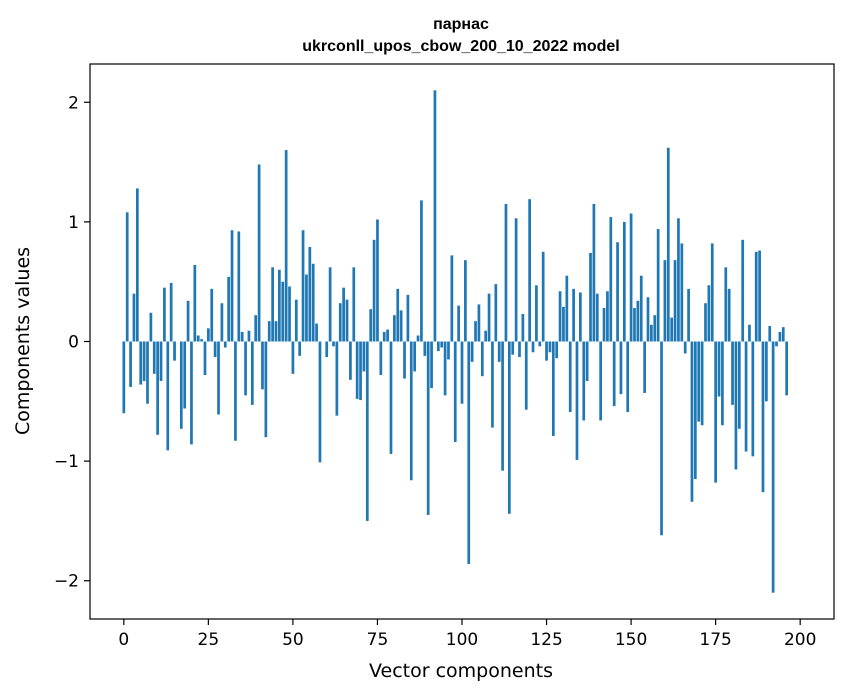 This screenshot has width=847, height=696. Describe the element at coordinates (467, 634) in the screenshot. I see `x-axis-ticks: 0 25 50 75 100 125 150 175 200` at that location.